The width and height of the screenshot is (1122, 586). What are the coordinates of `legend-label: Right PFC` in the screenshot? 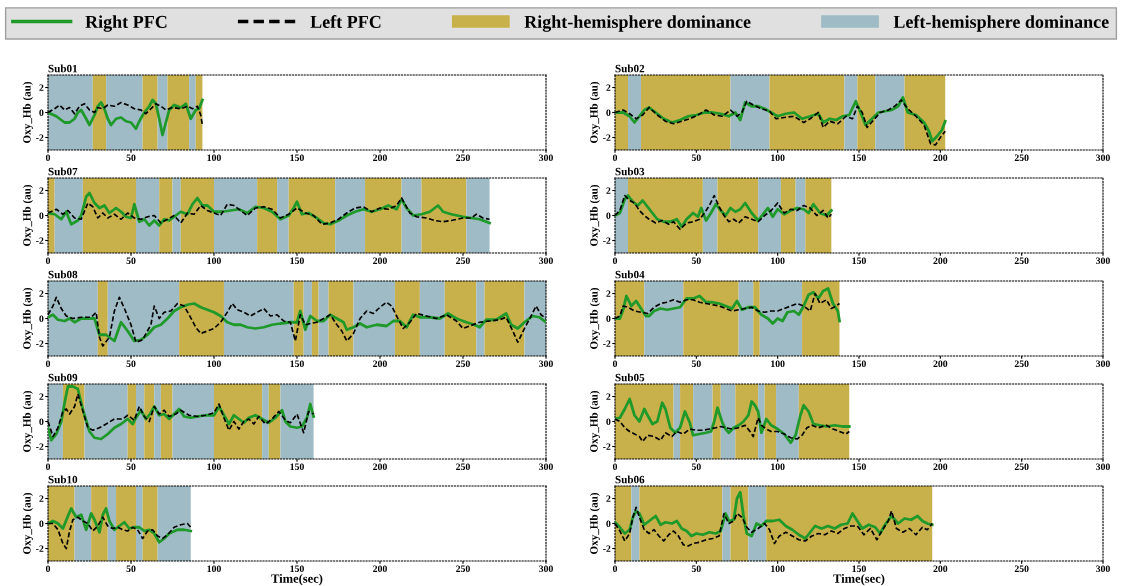 It's located at (126, 23).